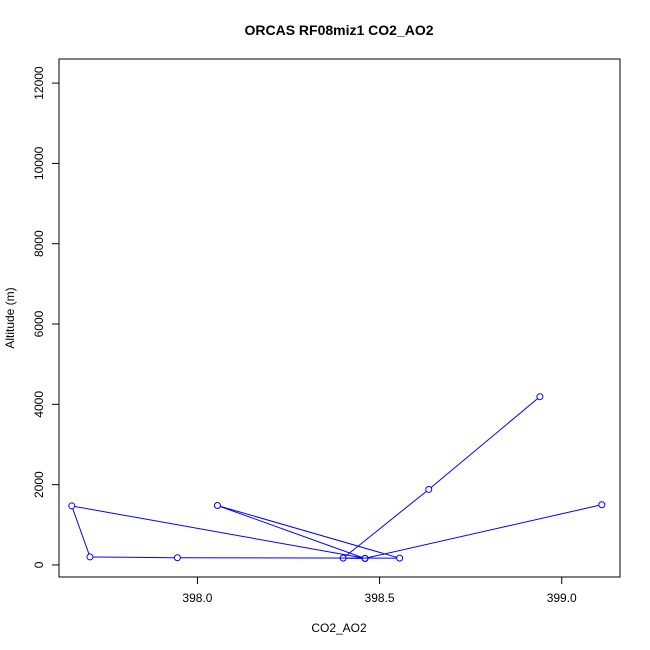 The width and height of the screenshot is (650, 650). I want to click on x-axis: 398.0 398.5 399.0, so click(379, 590).